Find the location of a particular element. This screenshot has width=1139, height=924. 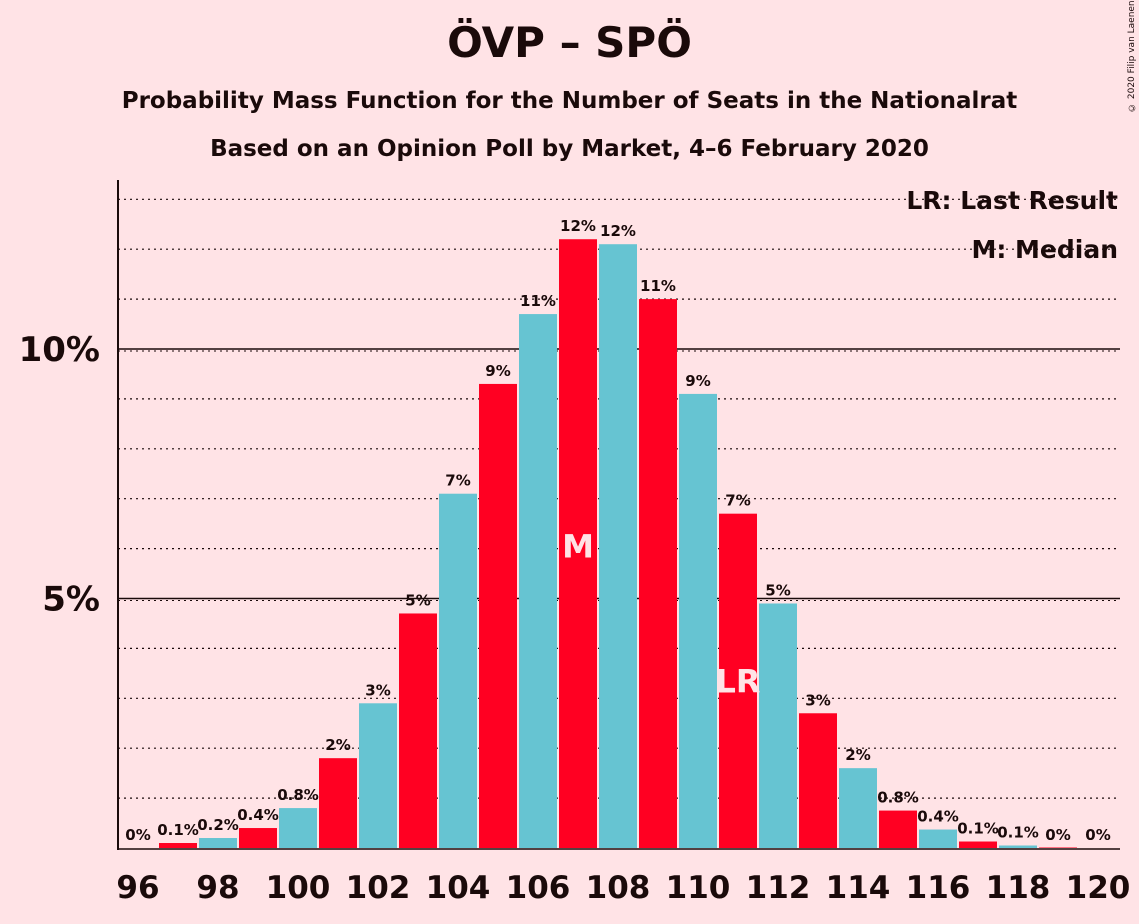

x-tick-96: 96 is located at coordinates (137, 888).